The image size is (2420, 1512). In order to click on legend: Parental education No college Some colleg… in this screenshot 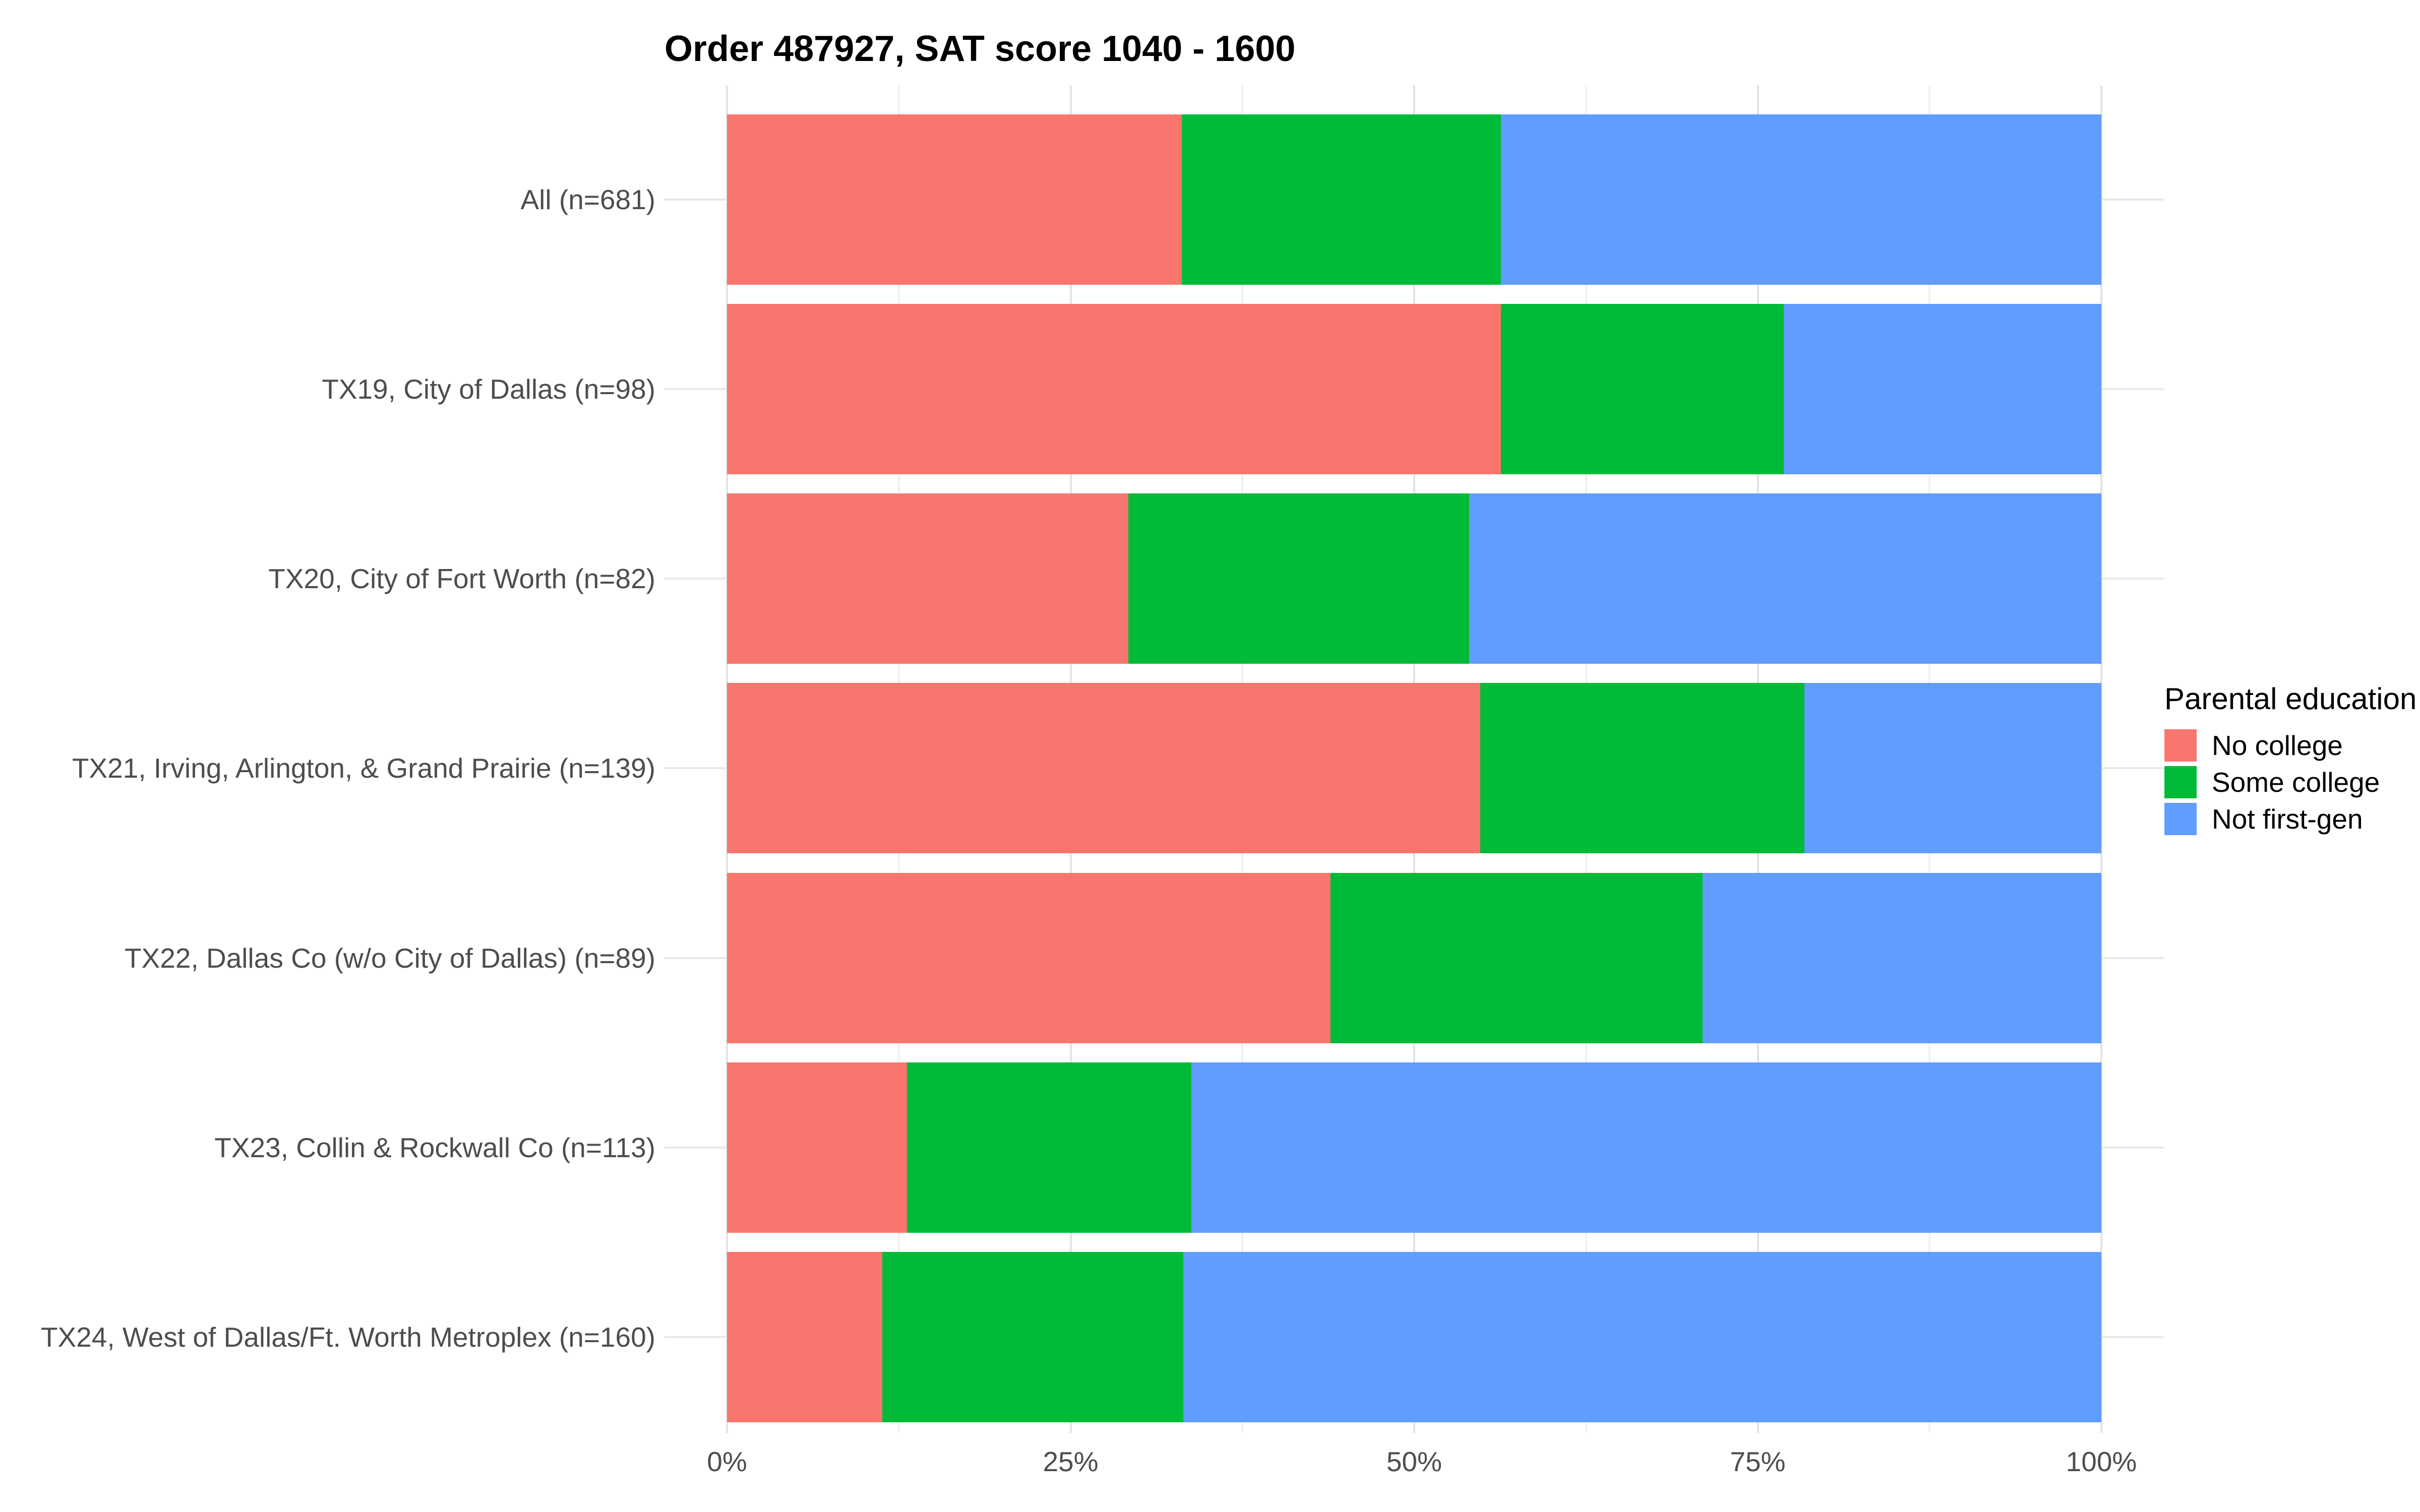, I will do `click(2290, 761)`.